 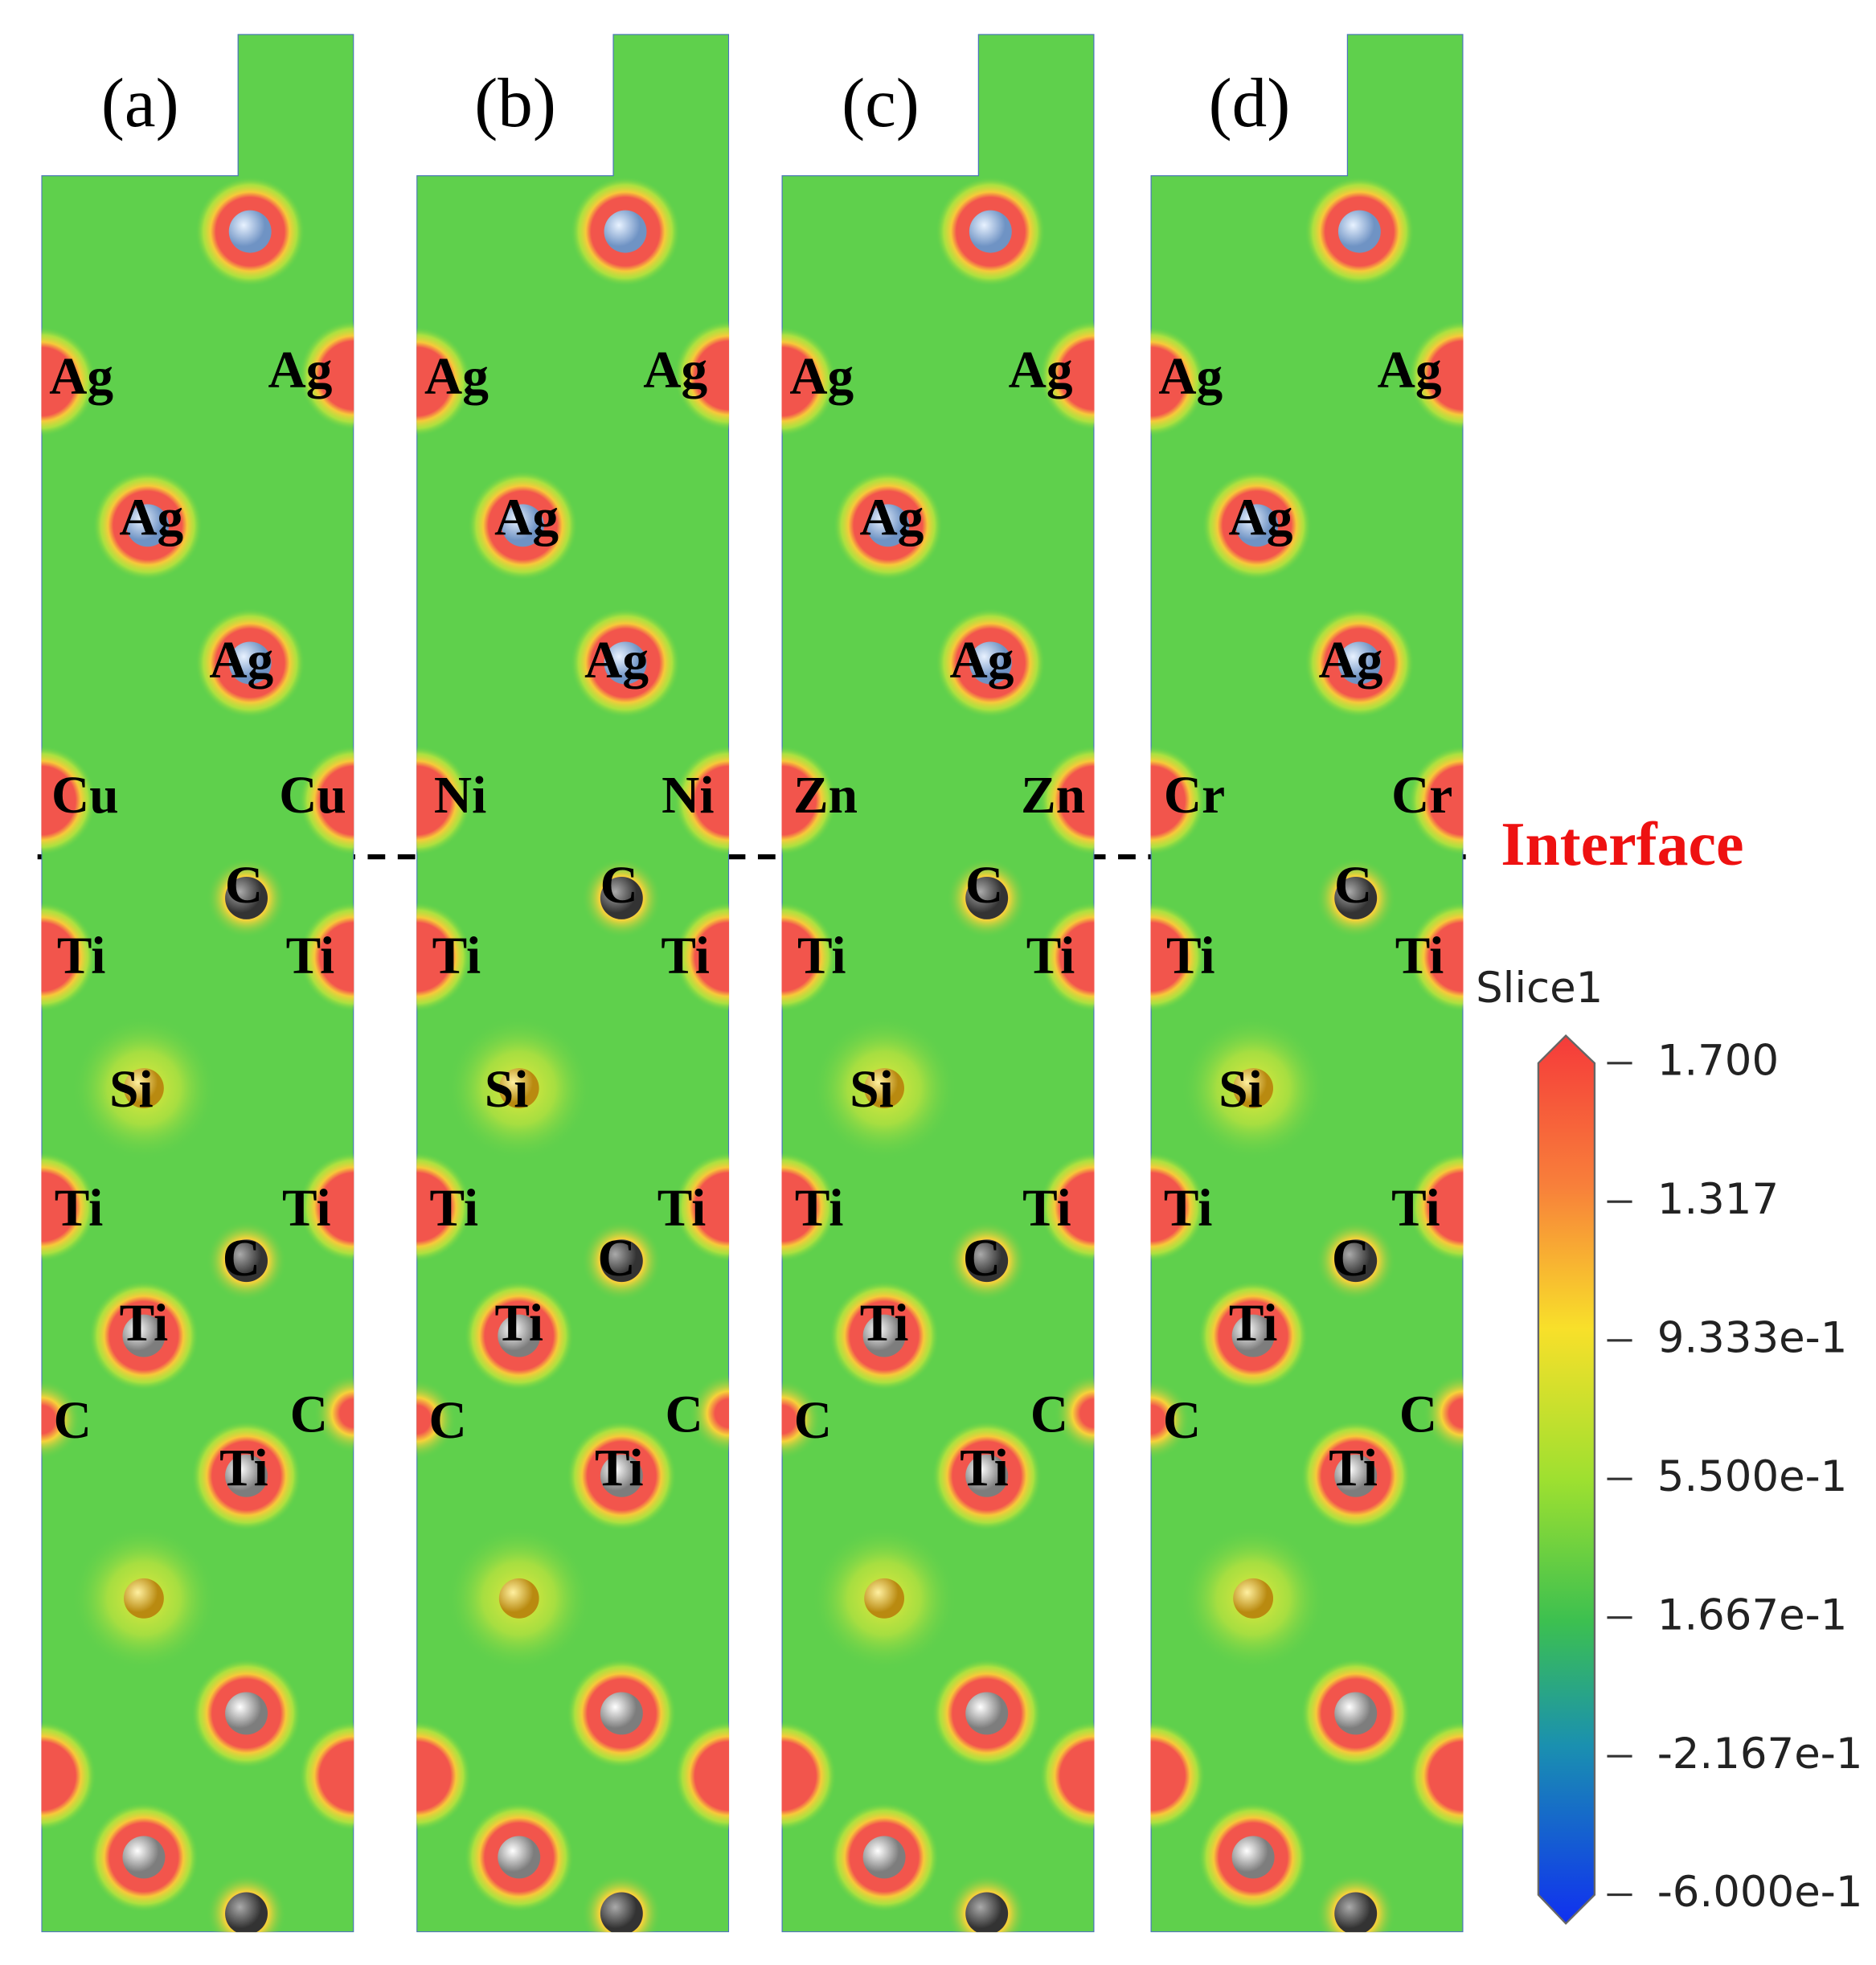 What do you see at coordinates (1718, 1199) in the screenshot?
I see `colorbar-tick-label: 1.317` at bounding box center [1718, 1199].